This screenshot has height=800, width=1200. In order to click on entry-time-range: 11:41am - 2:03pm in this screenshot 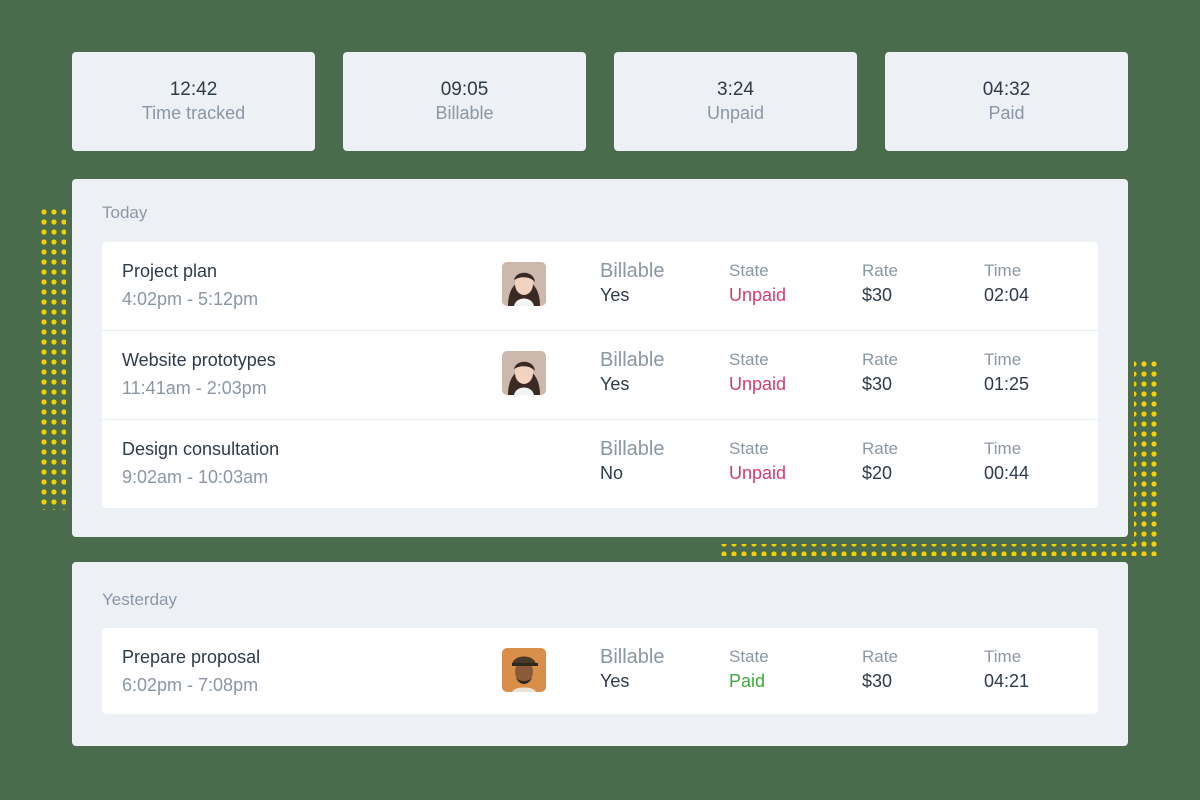, I will do `click(194, 388)`.